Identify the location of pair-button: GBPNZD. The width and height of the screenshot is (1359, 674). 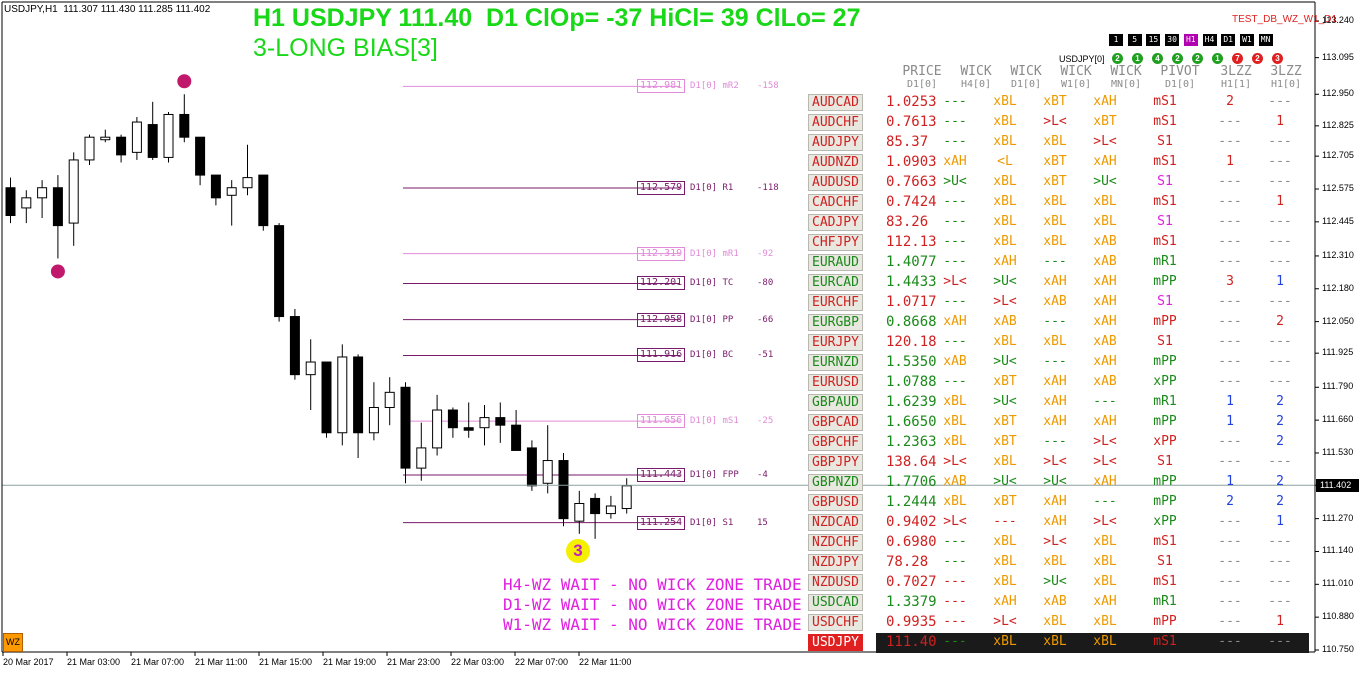
(835, 482).